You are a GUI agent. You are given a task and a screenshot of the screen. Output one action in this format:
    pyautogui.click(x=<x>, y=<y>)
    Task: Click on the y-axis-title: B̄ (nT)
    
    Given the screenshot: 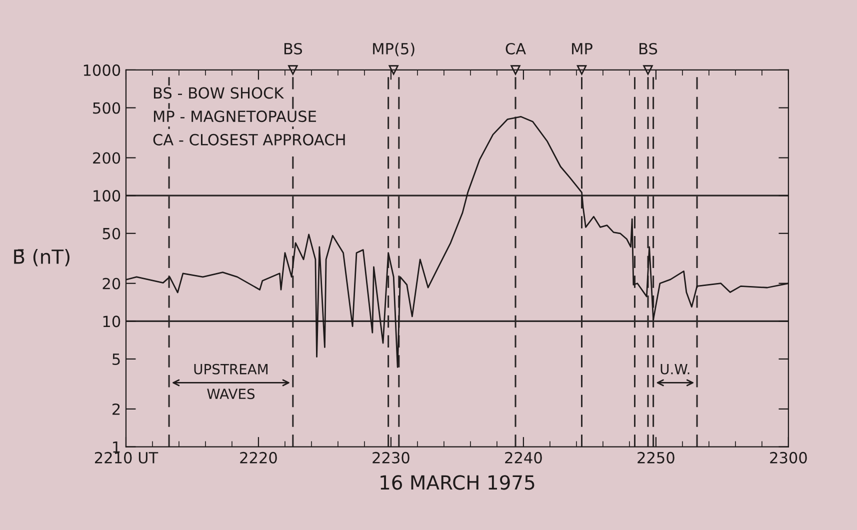 What is the action you would take?
    pyautogui.click(x=42, y=257)
    